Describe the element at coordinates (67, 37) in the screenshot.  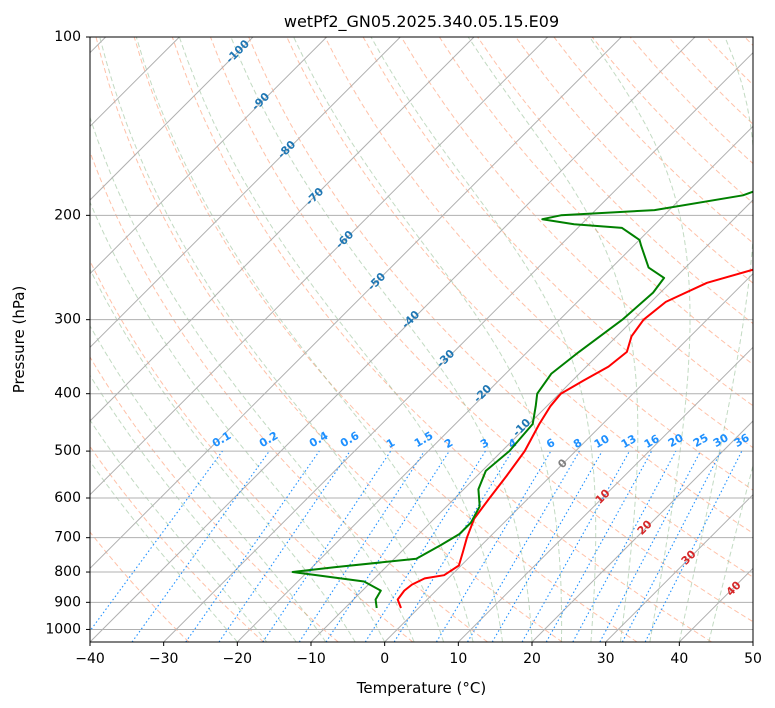
I see `y-tick-label: 100` at that location.